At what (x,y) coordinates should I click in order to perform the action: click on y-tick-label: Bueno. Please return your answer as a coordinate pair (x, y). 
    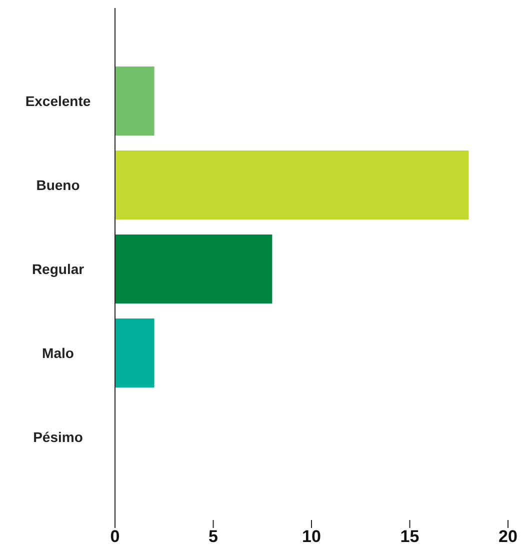
    Looking at the image, I should click on (58, 185).